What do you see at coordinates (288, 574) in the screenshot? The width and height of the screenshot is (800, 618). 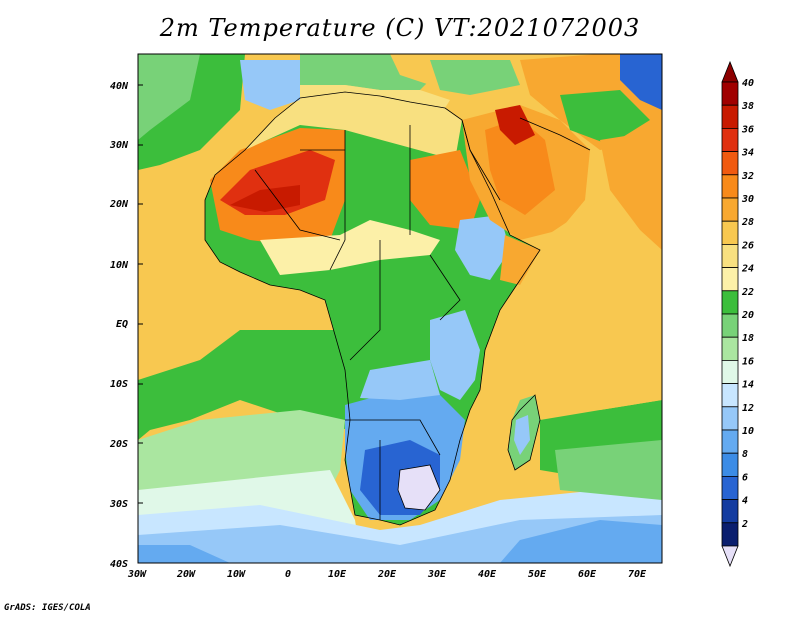 I see `lon-label: 0` at bounding box center [288, 574].